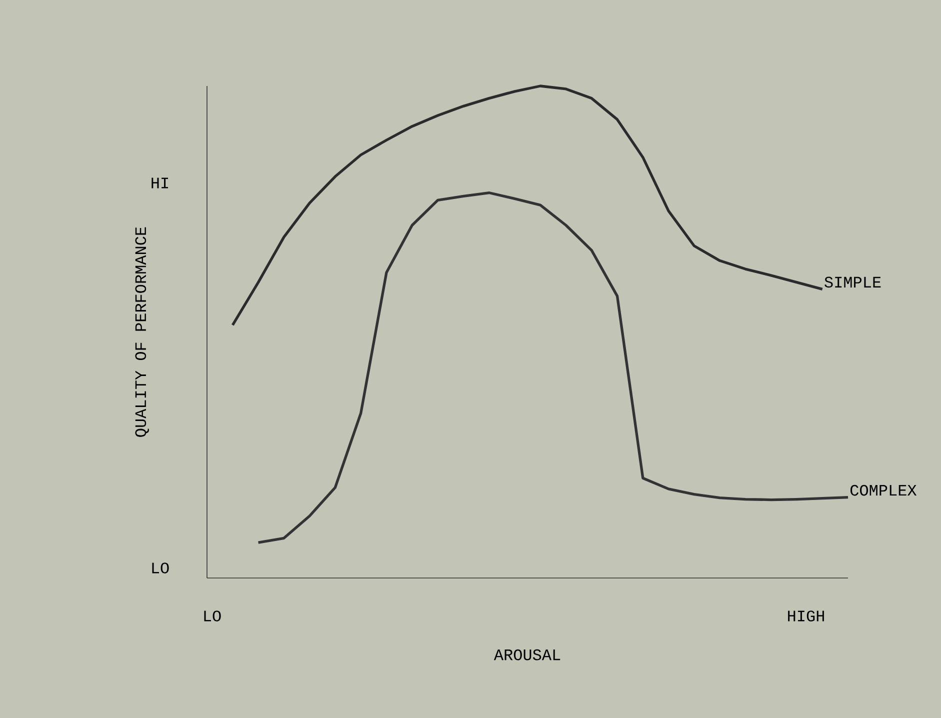  Describe the element at coordinates (883, 490) in the screenshot. I see `series-label: COMPLEX` at that location.